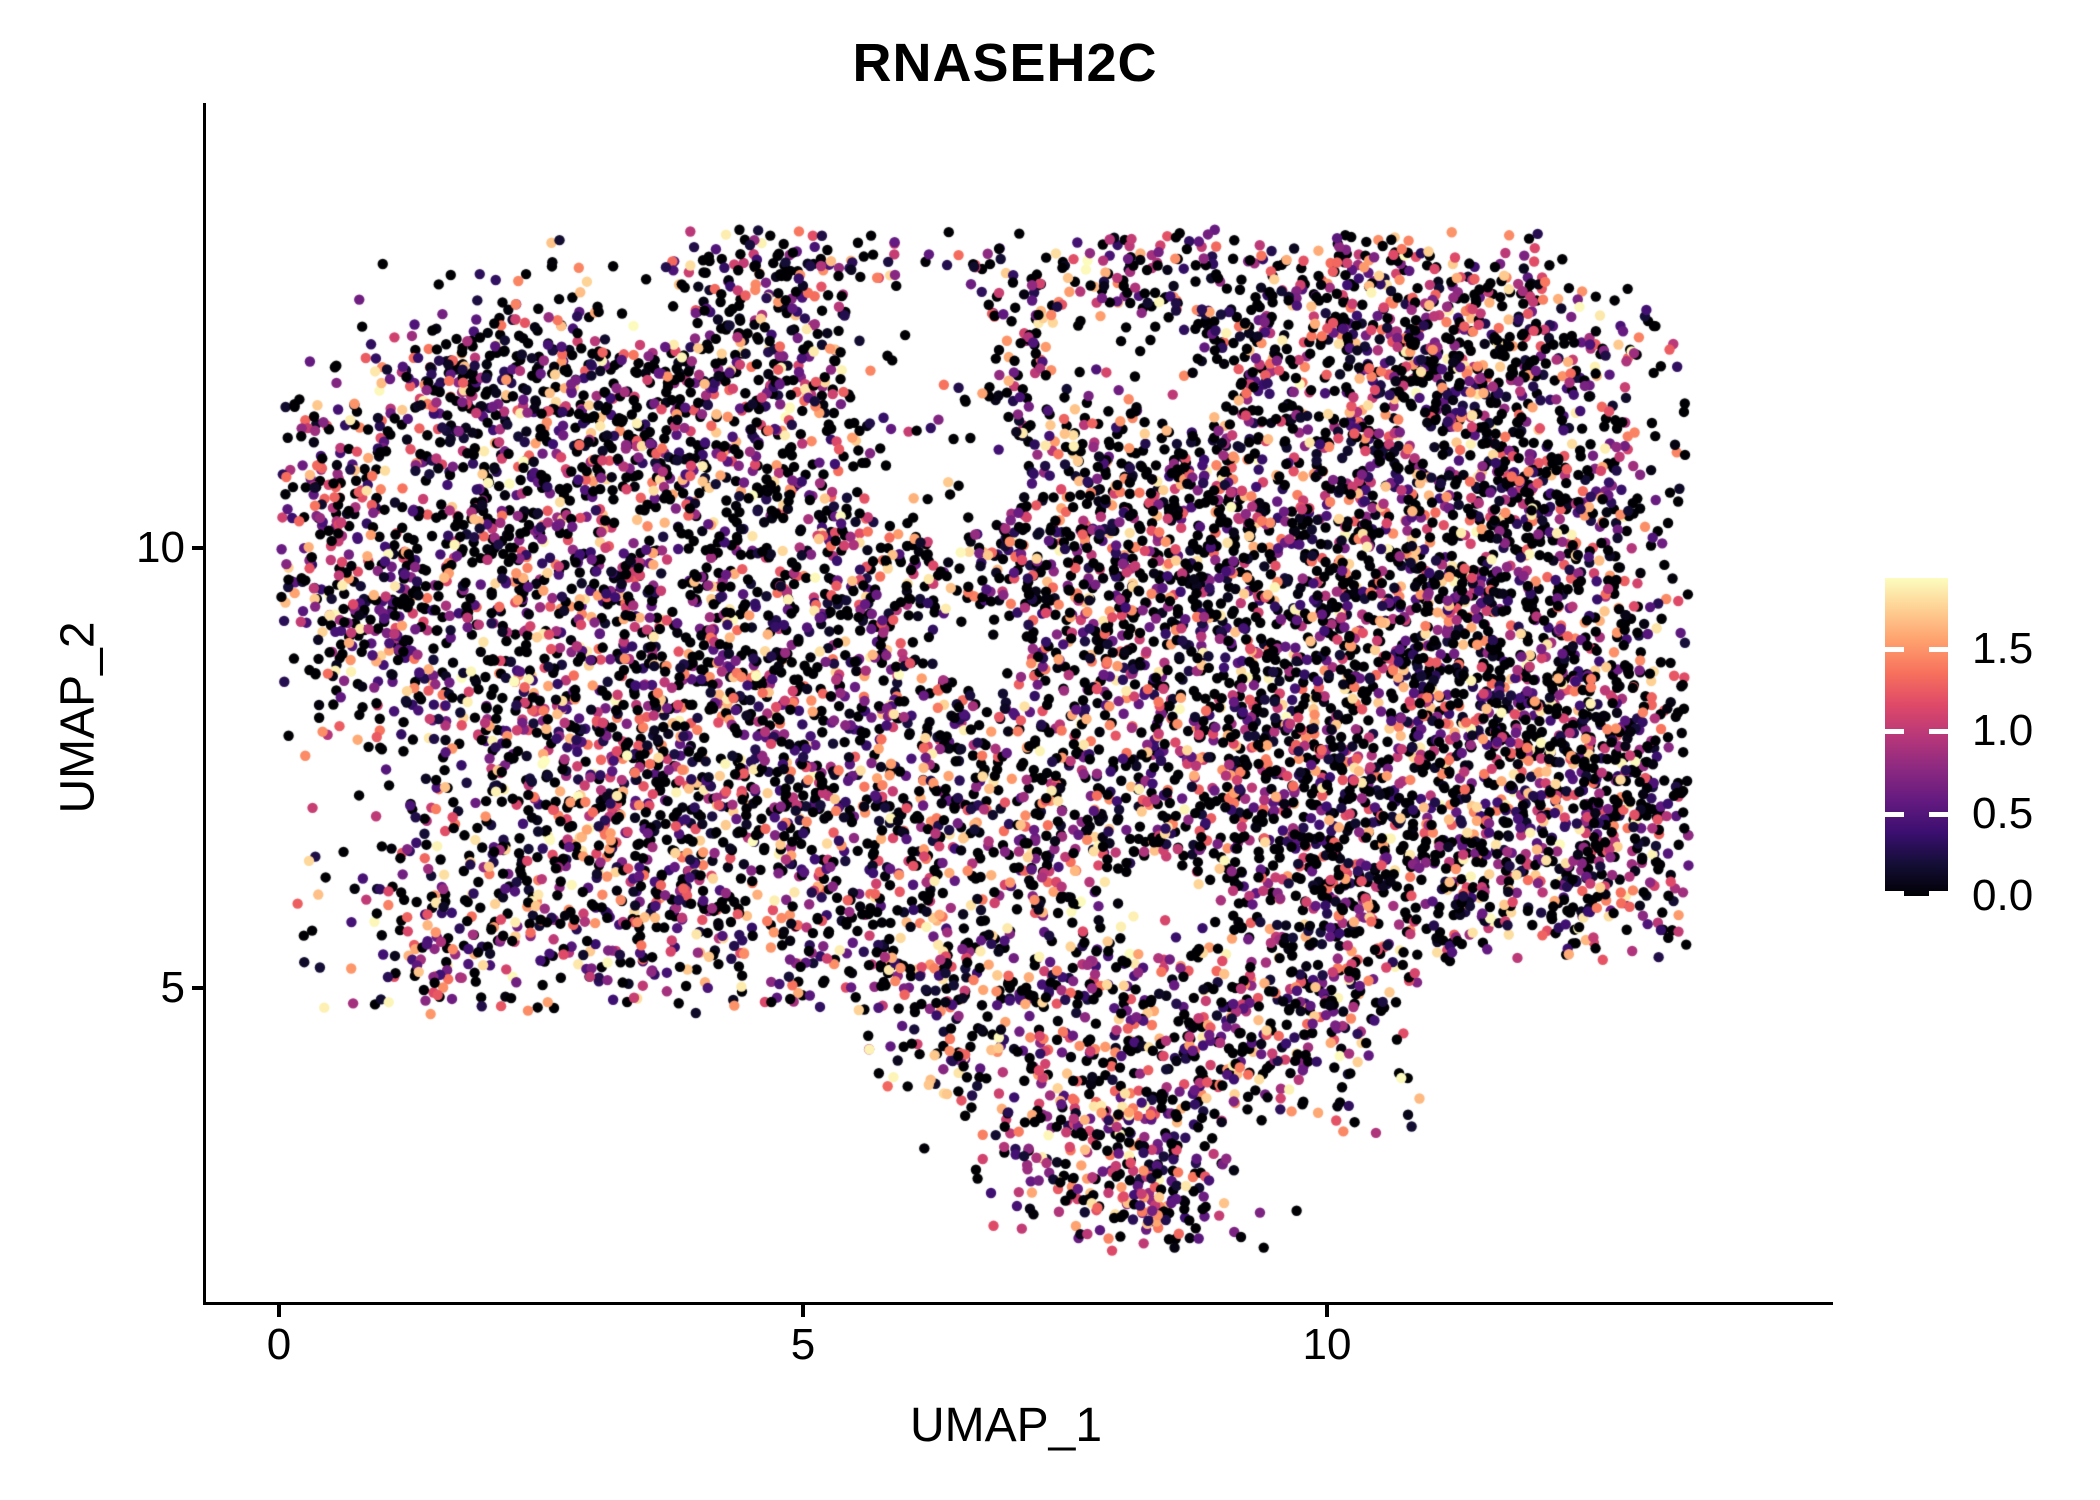 Image resolution: width=2100 pixels, height=1500 pixels. What do you see at coordinates (1005, 63) in the screenshot?
I see `plot-title: RNASEH2C` at bounding box center [1005, 63].